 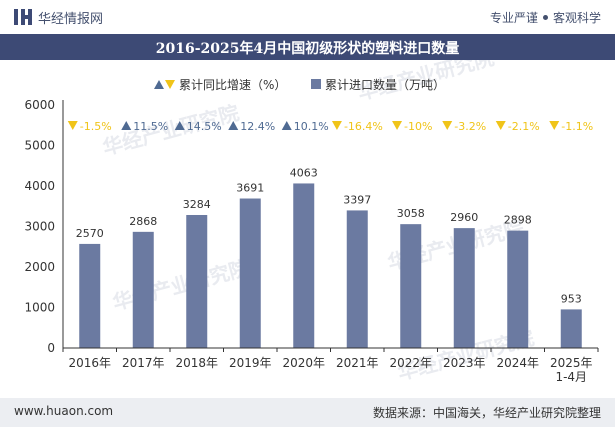 I want to click on bar-value-label: 2898, so click(x=518, y=220).